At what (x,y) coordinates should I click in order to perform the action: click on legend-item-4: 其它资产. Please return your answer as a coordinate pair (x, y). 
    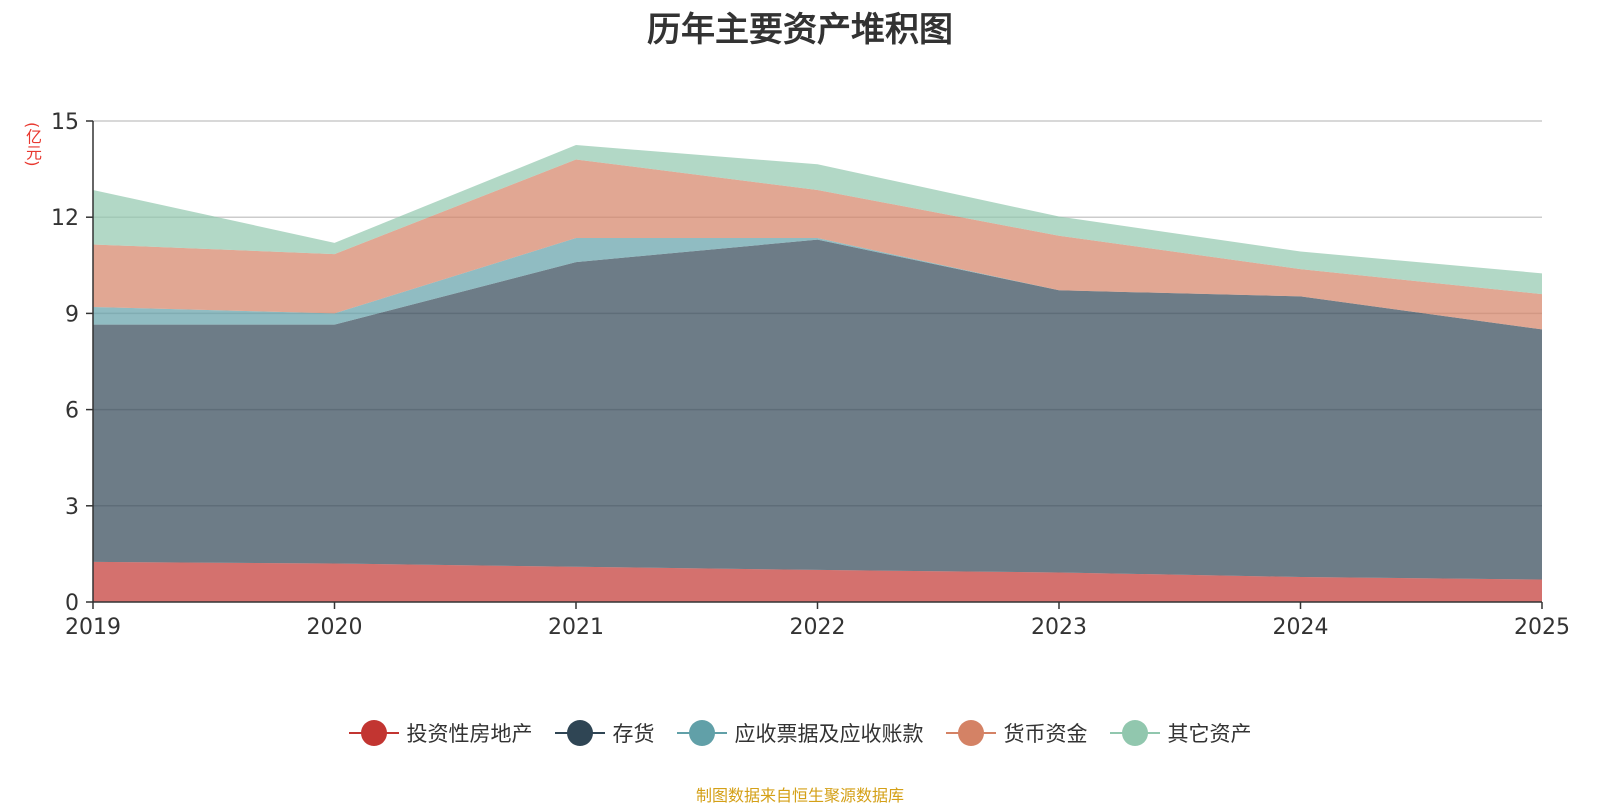
    Looking at the image, I should click on (1180, 733).